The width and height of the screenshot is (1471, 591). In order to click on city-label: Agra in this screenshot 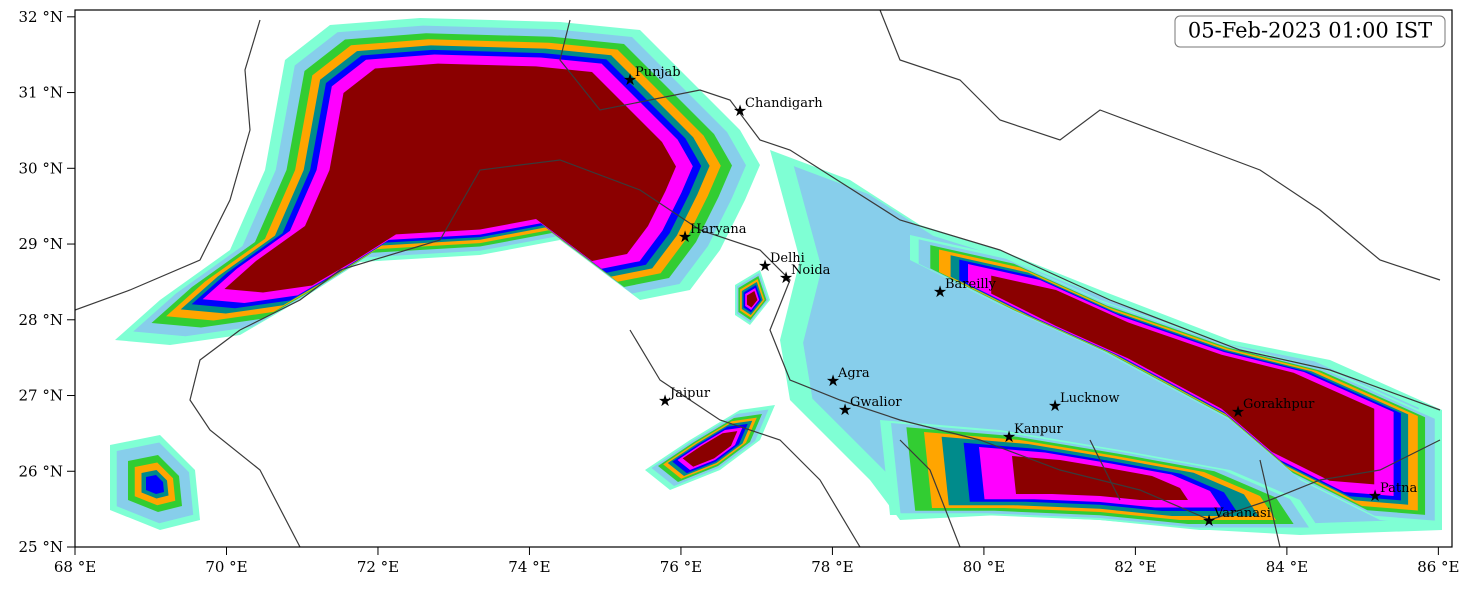, I will do `click(853, 373)`.